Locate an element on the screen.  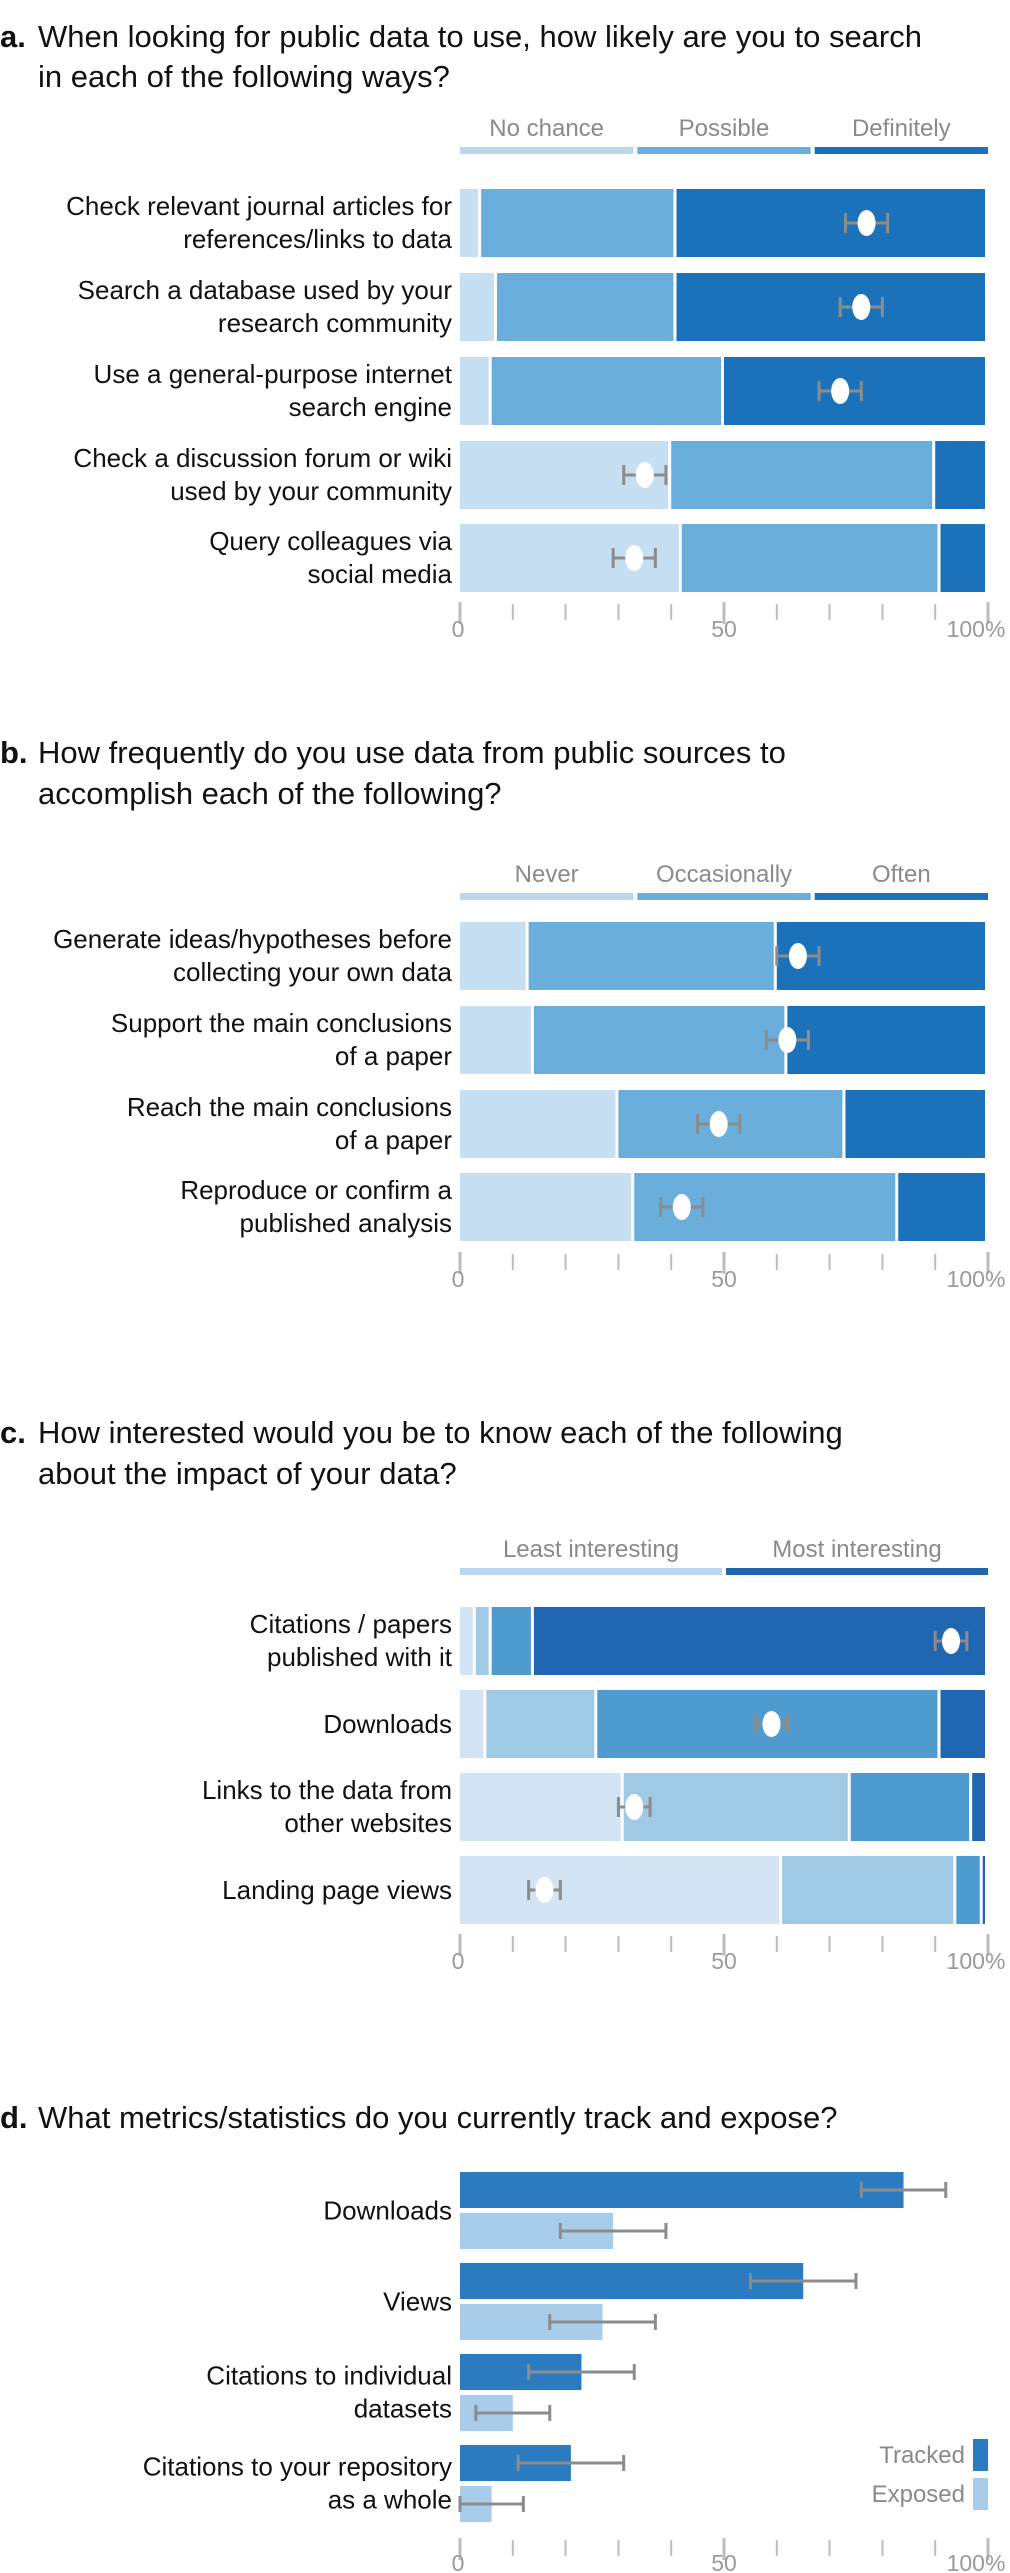
question-letter: a. is located at coordinates (13, 36).